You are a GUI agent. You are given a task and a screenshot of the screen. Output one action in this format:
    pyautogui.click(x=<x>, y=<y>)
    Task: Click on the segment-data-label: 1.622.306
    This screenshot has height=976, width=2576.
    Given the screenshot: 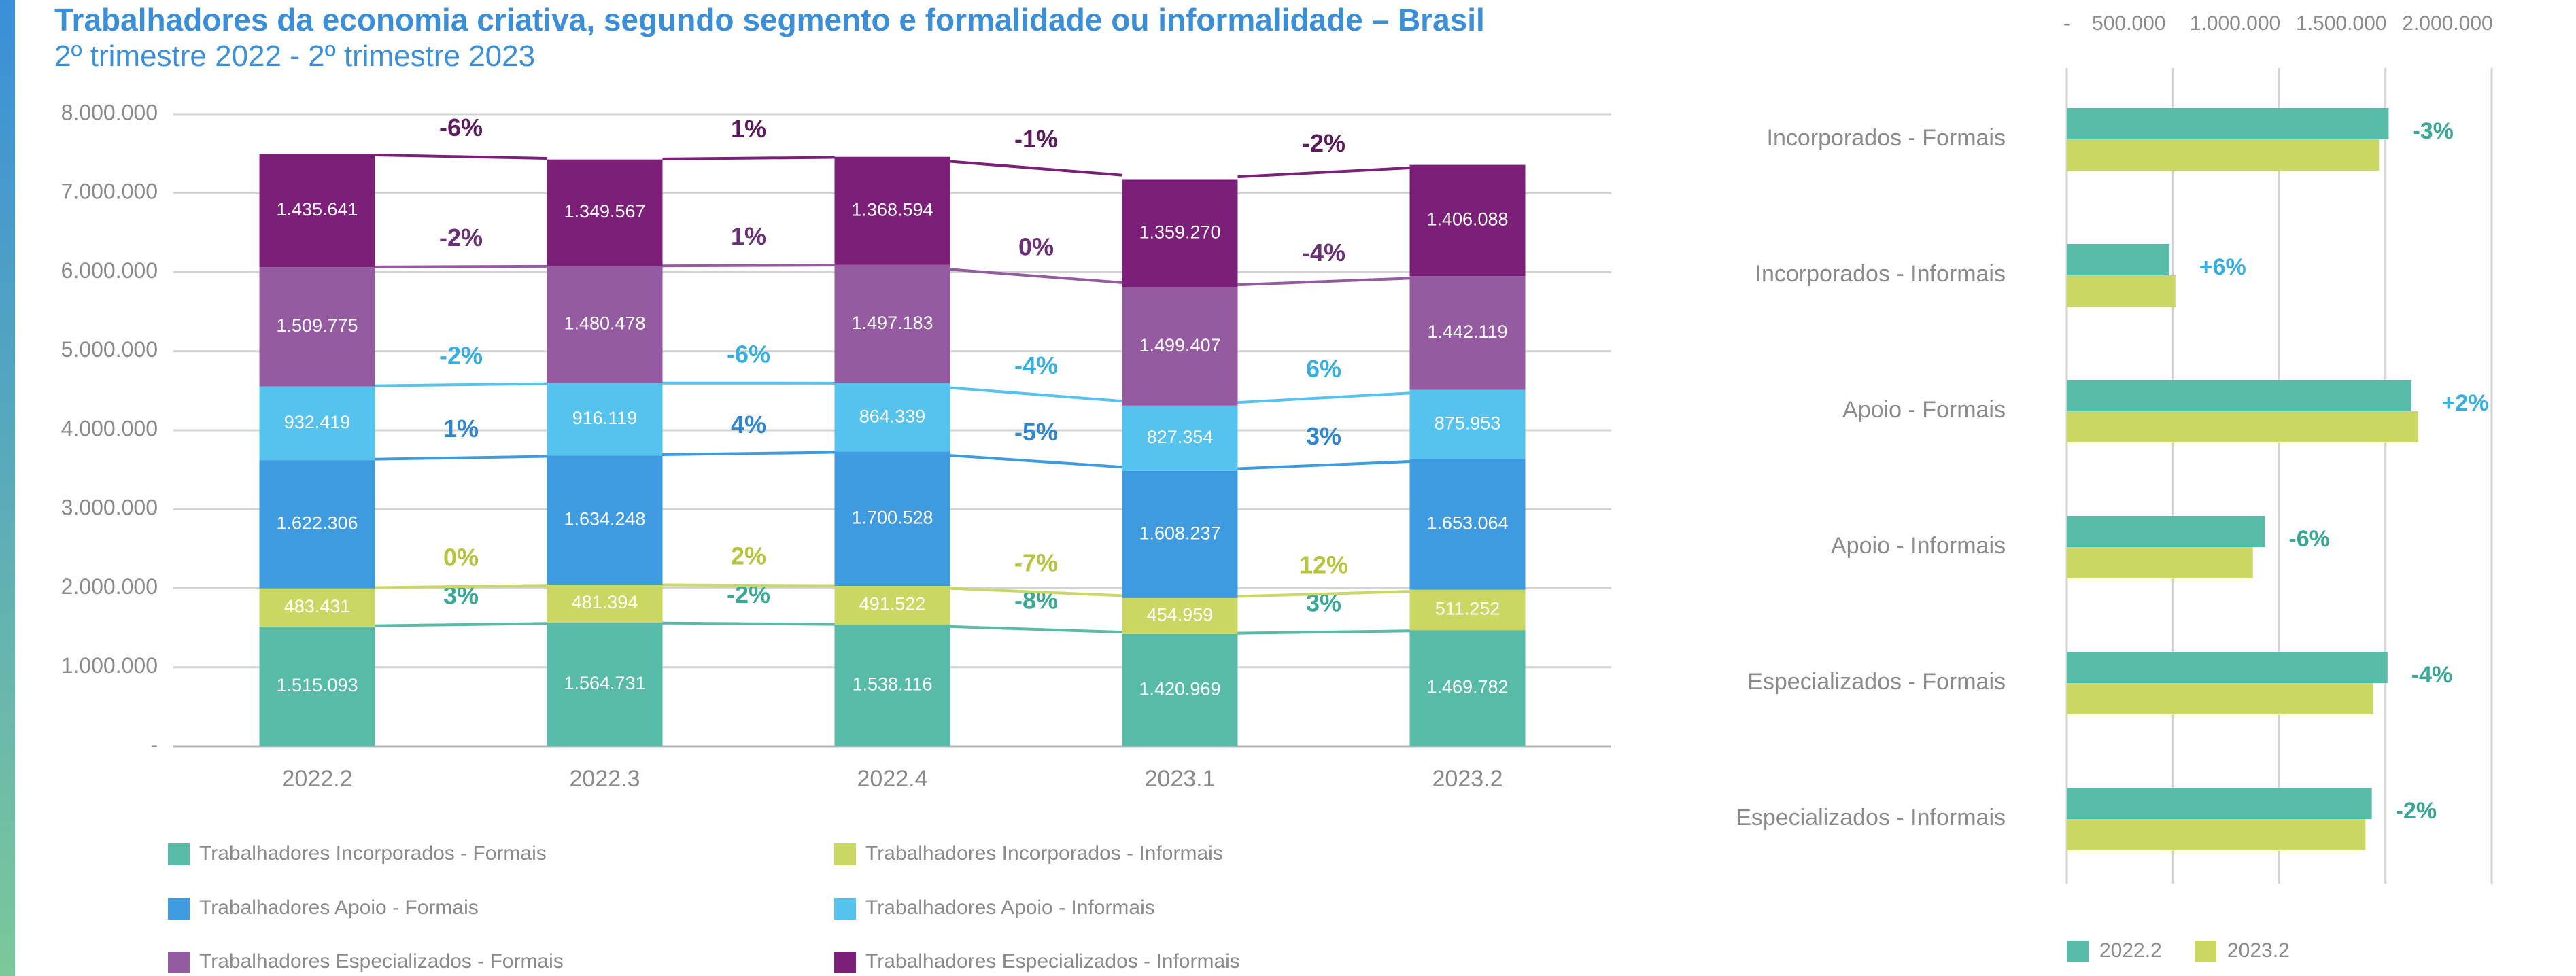 What is the action you would take?
    pyautogui.click(x=317, y=523)
    